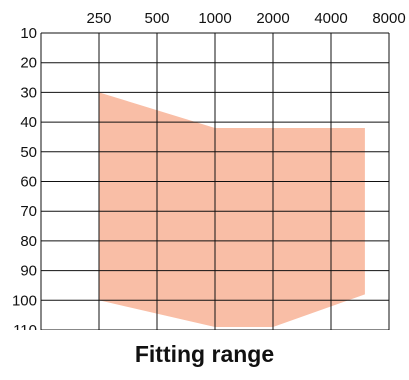 The height and width of the screenshot is (380, 409). Describe the element at coordinates (28, 63) in the screenshot. I see `y-tick-label: 20` at that location.